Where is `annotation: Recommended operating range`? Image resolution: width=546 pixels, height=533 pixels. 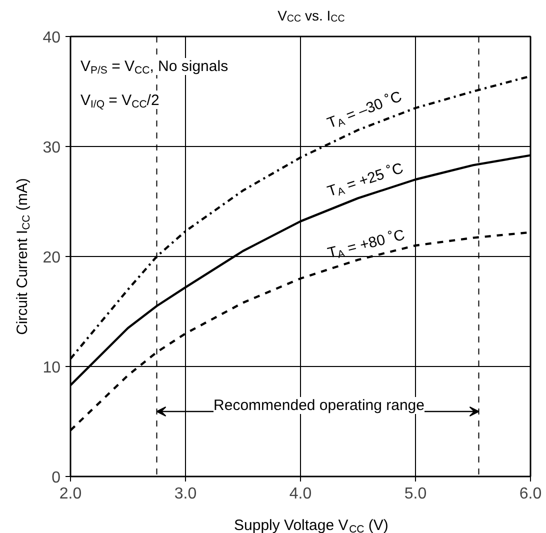 annotation: Recommended operating range is located at coordinates (319, 405).